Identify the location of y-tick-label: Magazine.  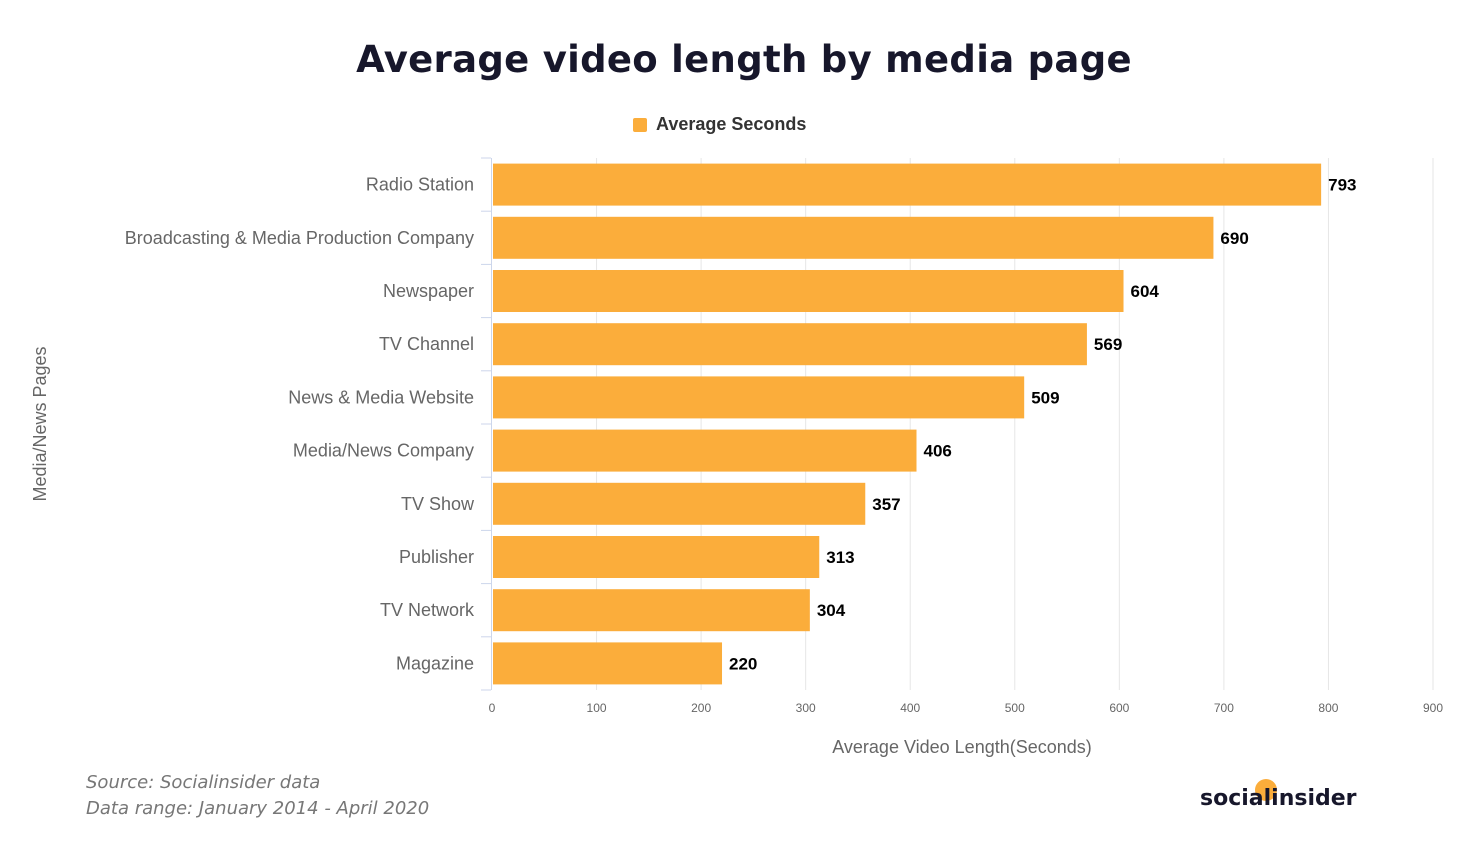
(435, 663).